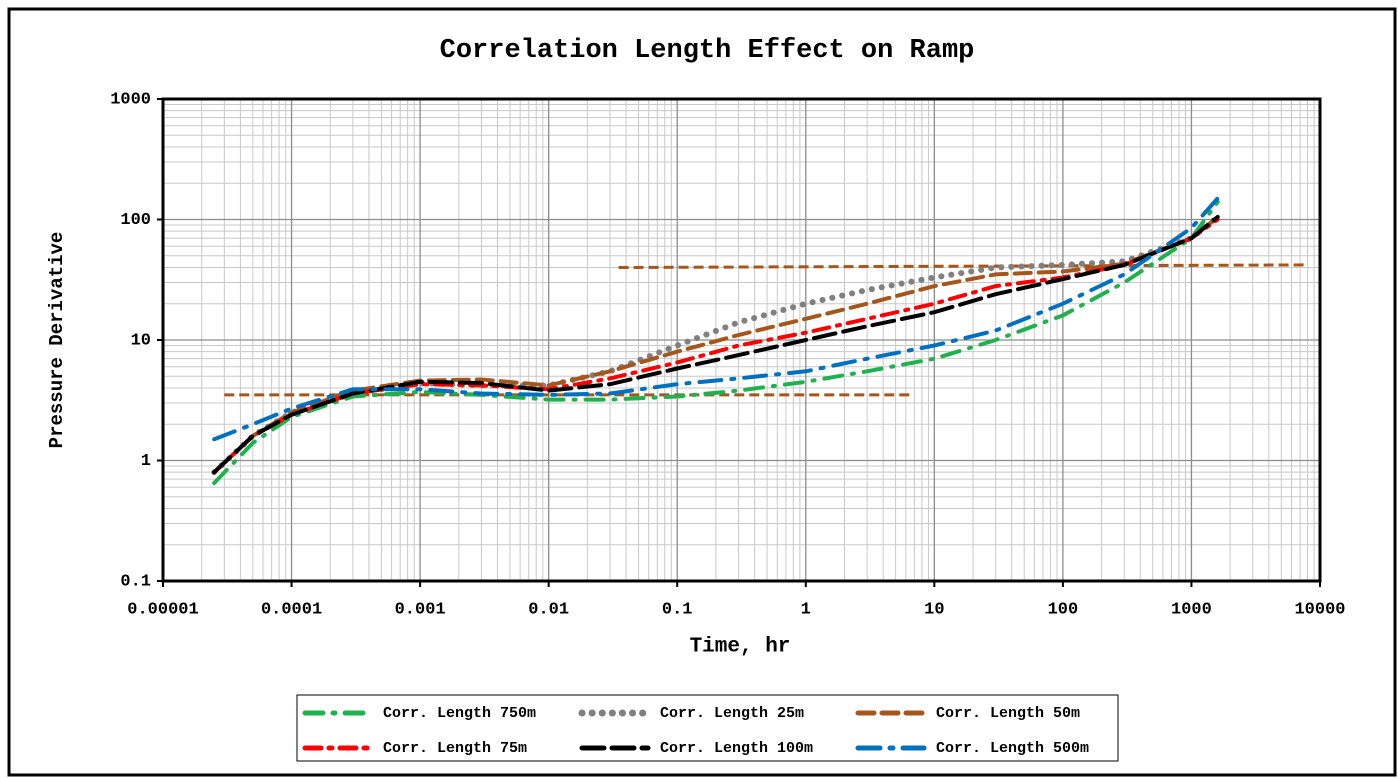 This screenshot has width=1398, height=778. What do you see at coordinates (57, 340) in the screenshot?
I see `y-axis-label: Pressure Derivative` at bounding box center [57, 340].